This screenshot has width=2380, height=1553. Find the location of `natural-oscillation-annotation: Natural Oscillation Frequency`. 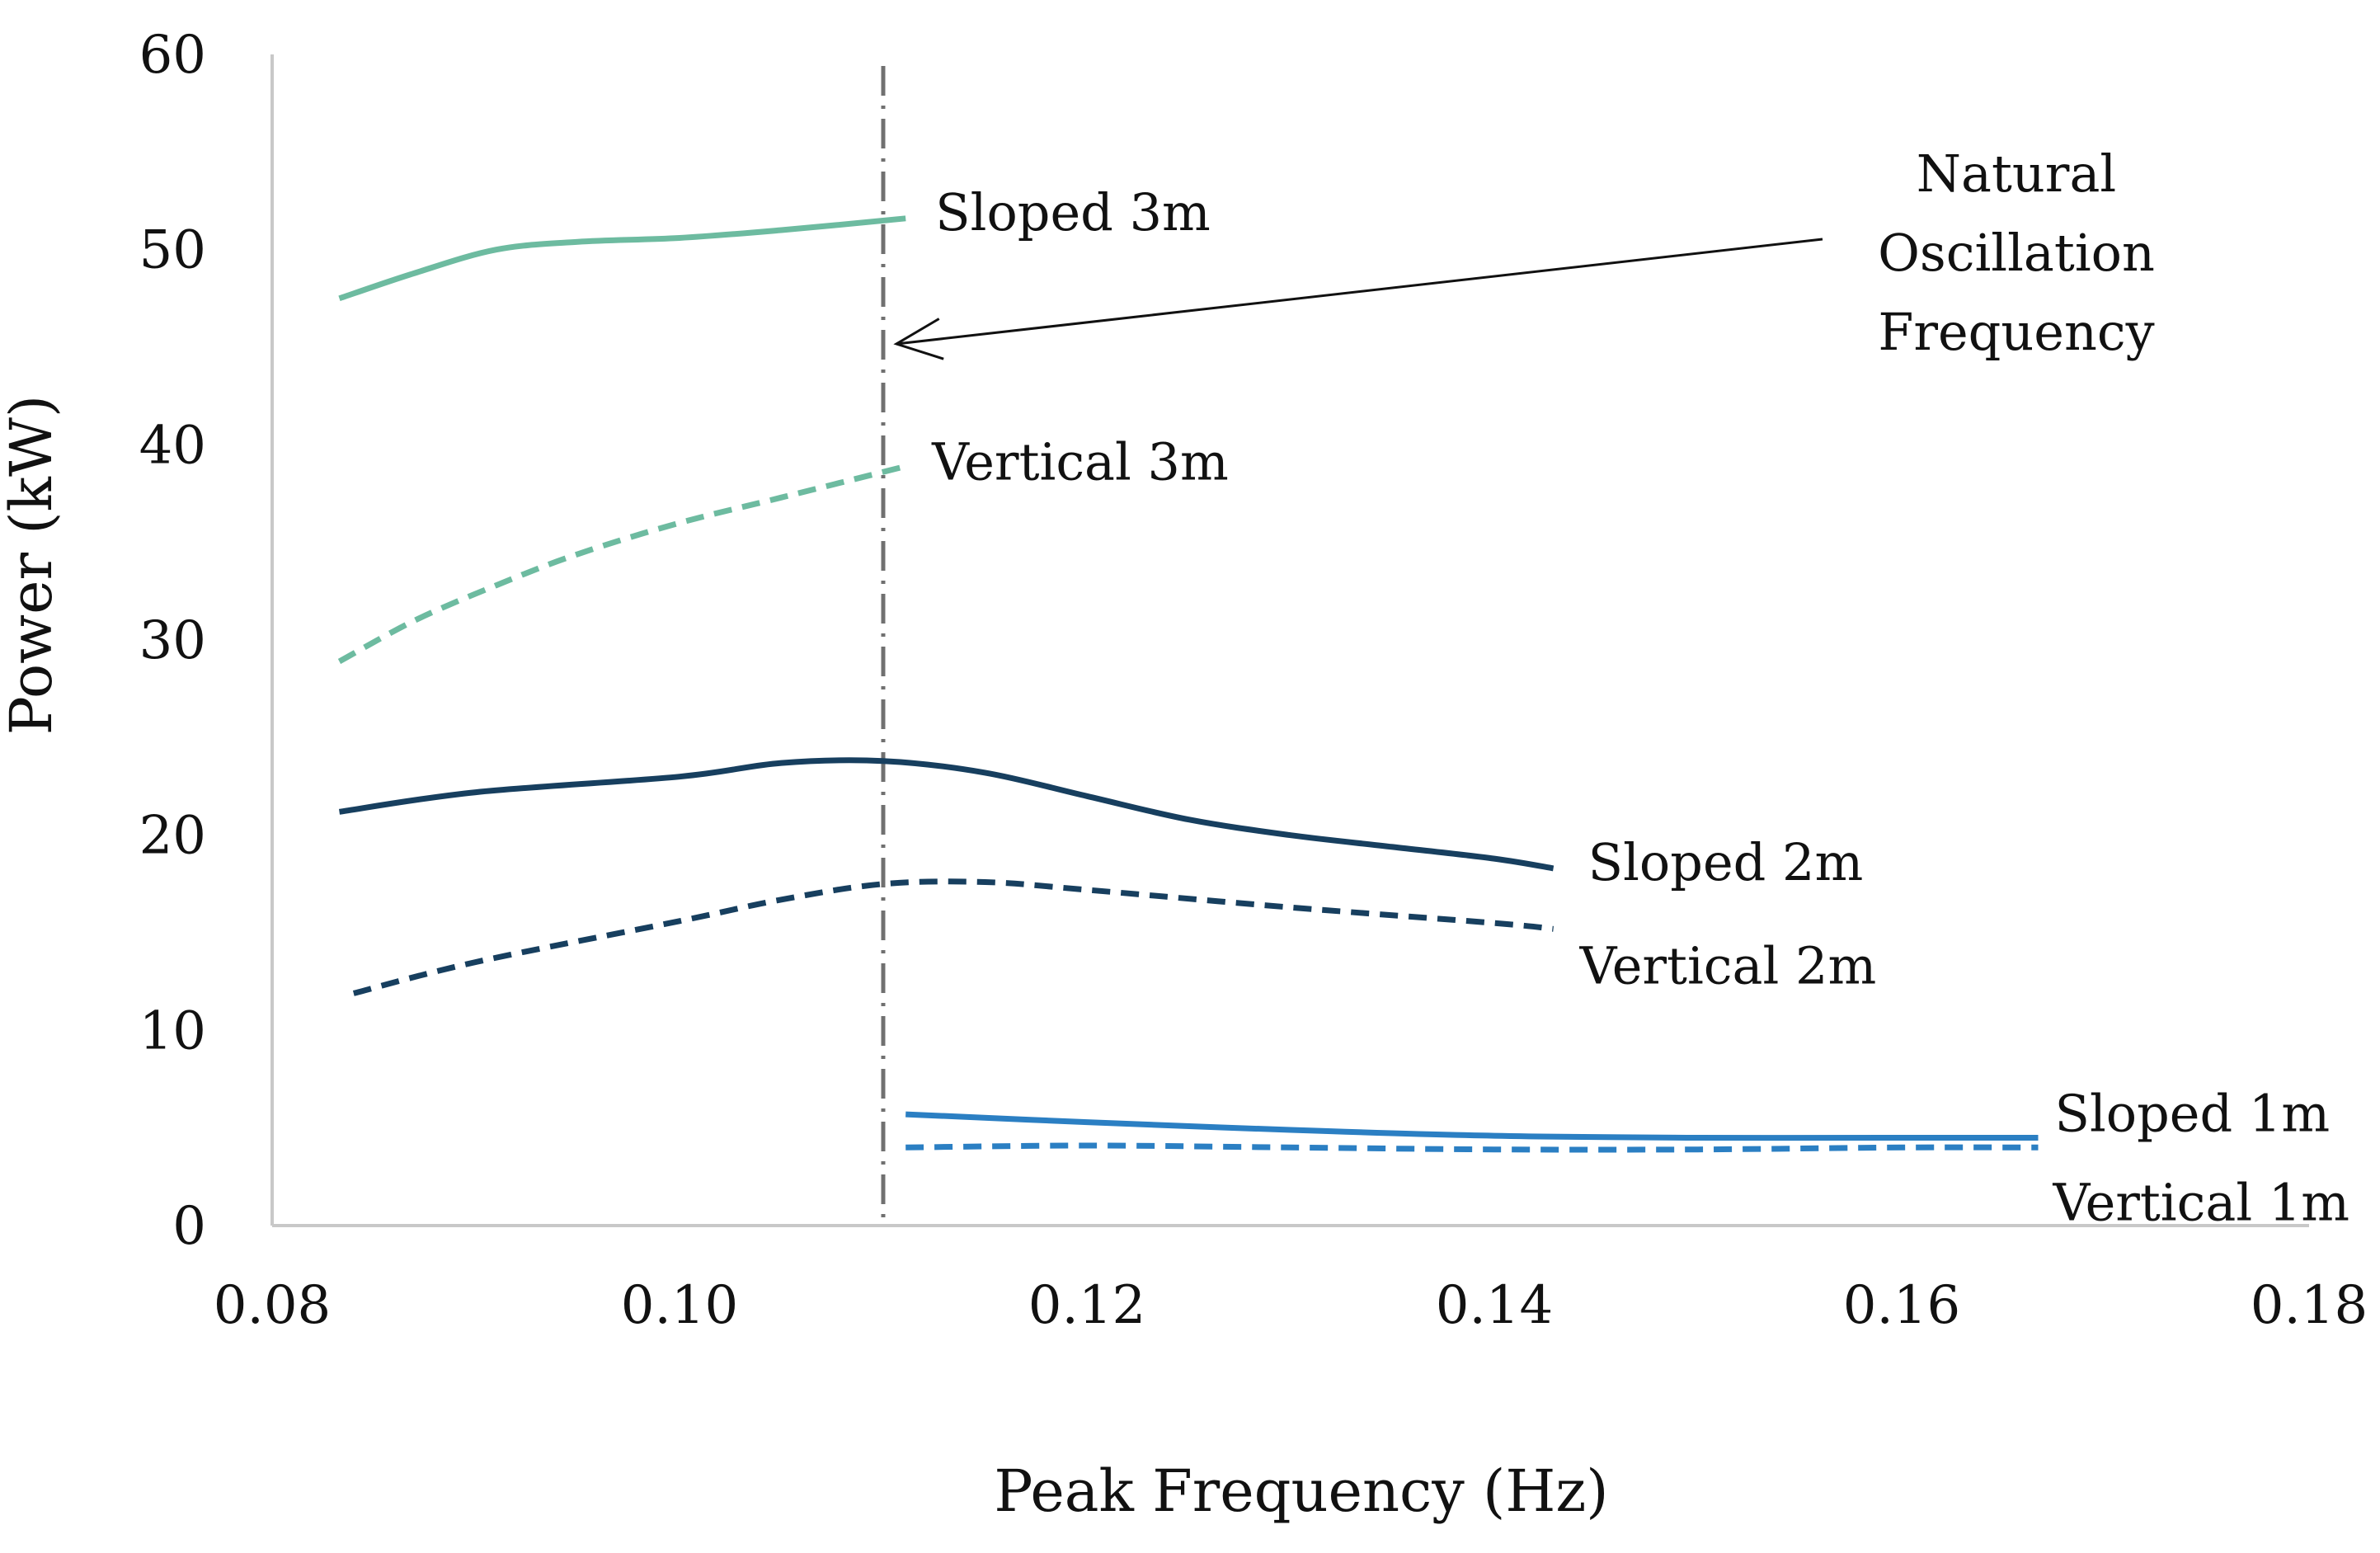

natural-oscillation-annotation: Natural Oscillation Frequency is located at coordinates (2016, 253).